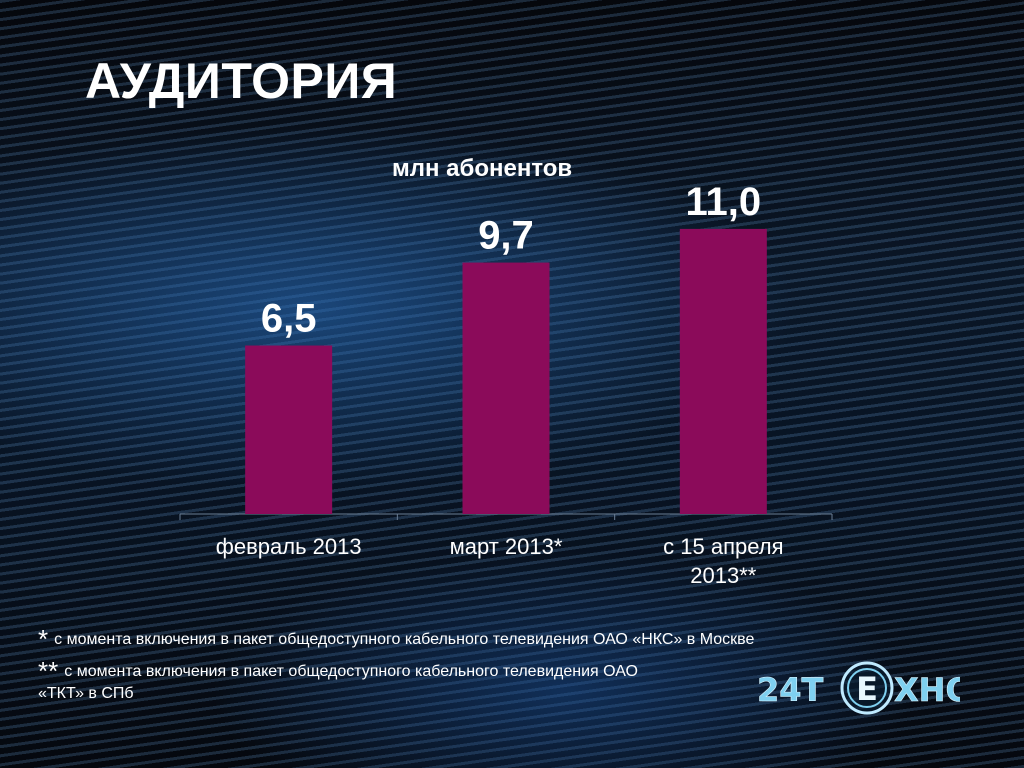 This screenshot has height=768, width=1024. Describe the element at coordinates (289, 546) in the screenshot. I see `category-label-1: февраль 2013` at that location.